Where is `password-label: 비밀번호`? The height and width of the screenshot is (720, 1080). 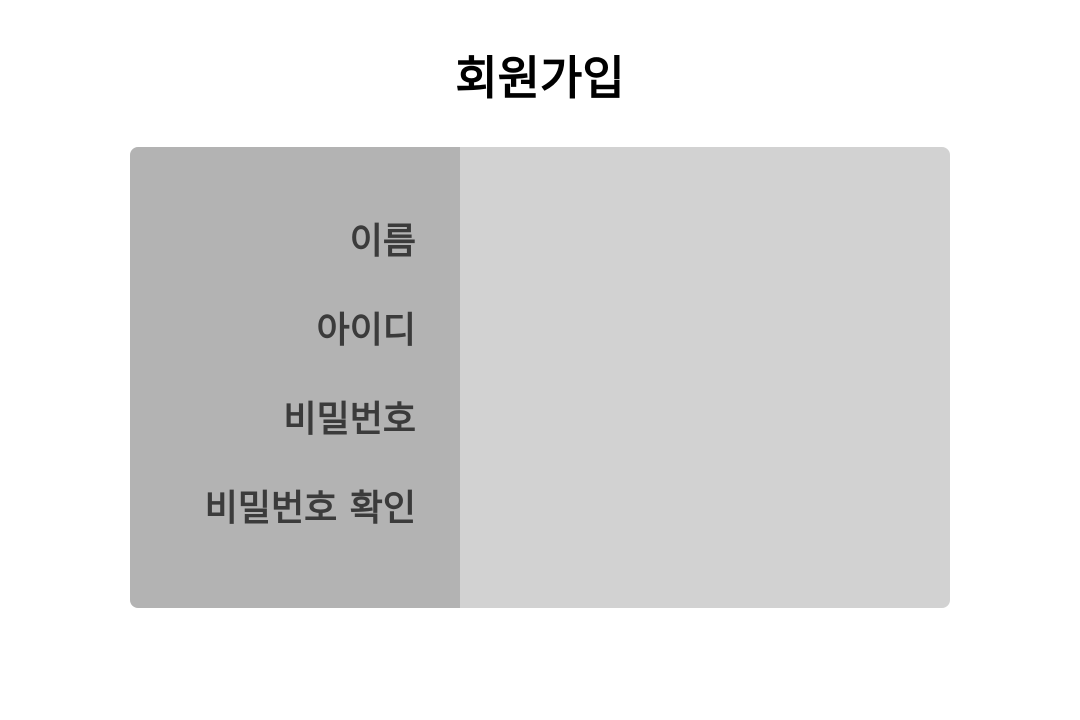 password-label: 비밀번호 is located at coordinates (349, 419).